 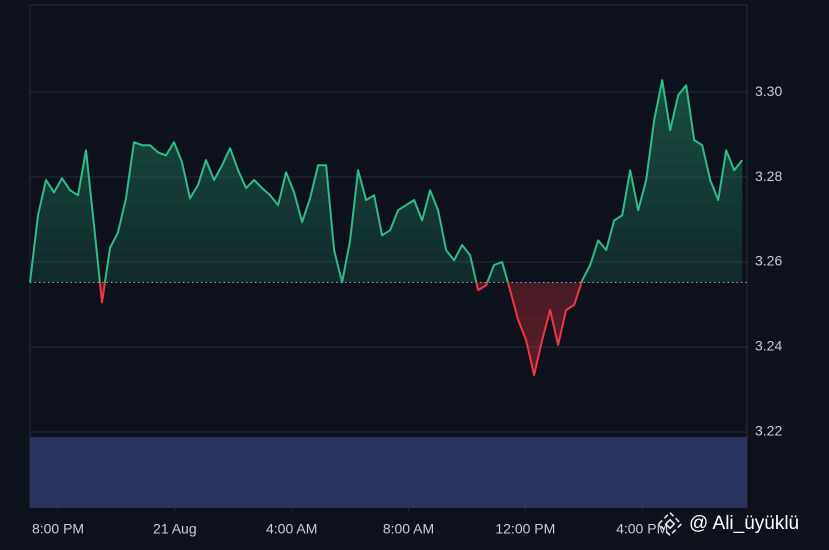 What do you see at coordinates (642, 529) in the screenshot?
I see `x-tick-label: 4:00 PM` at bounding box center [642, 529].